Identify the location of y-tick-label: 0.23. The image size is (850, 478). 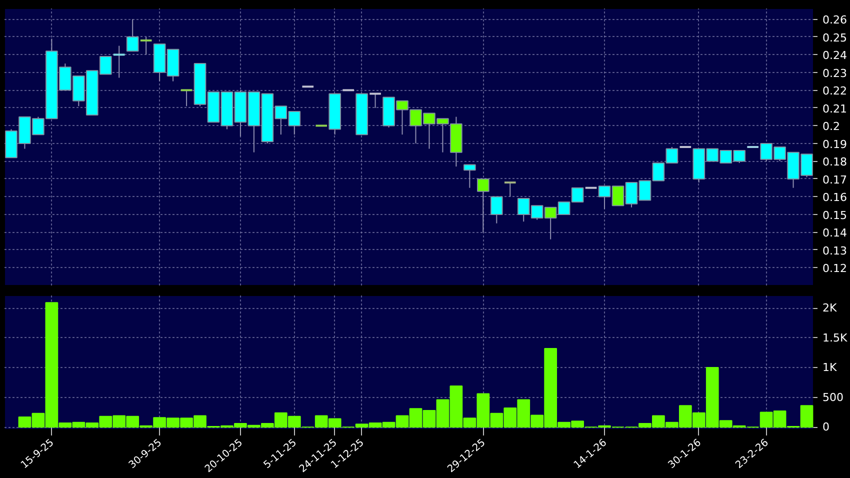
(834, 73).